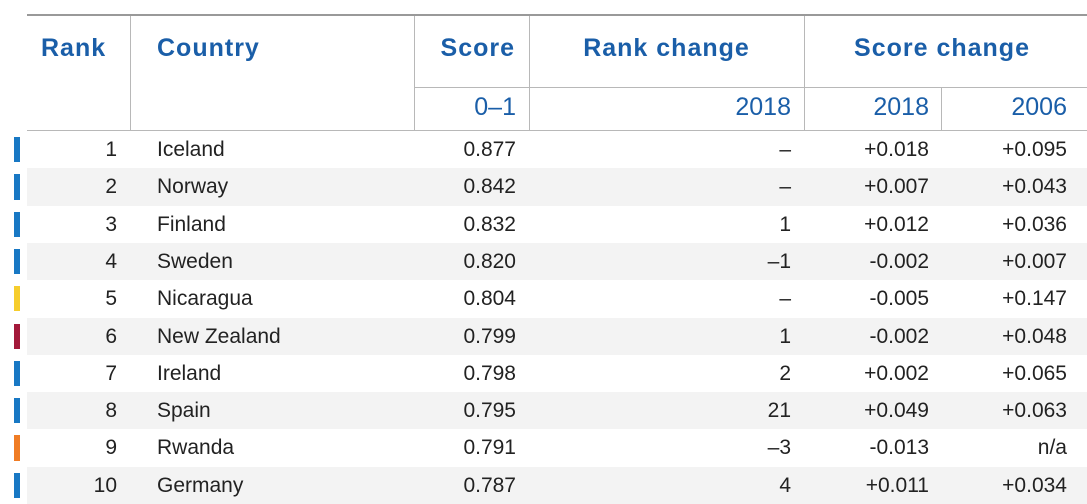 This screenshot has height=504, width=1087. Describe the element at coordinates (489, 261) in the screenshot. I see `score: 0.820` at that location.